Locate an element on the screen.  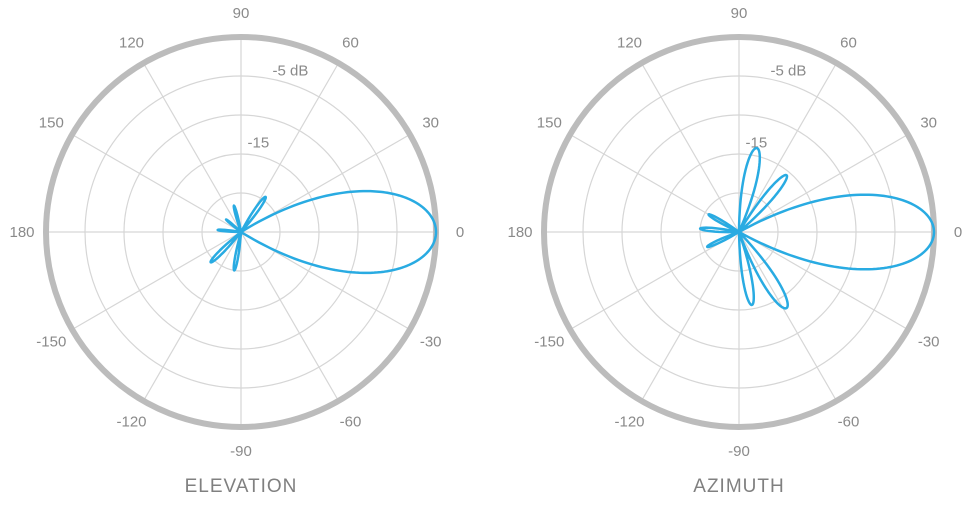
chart-title-elevation: ELEVATION is located at coordinates (241, 486).